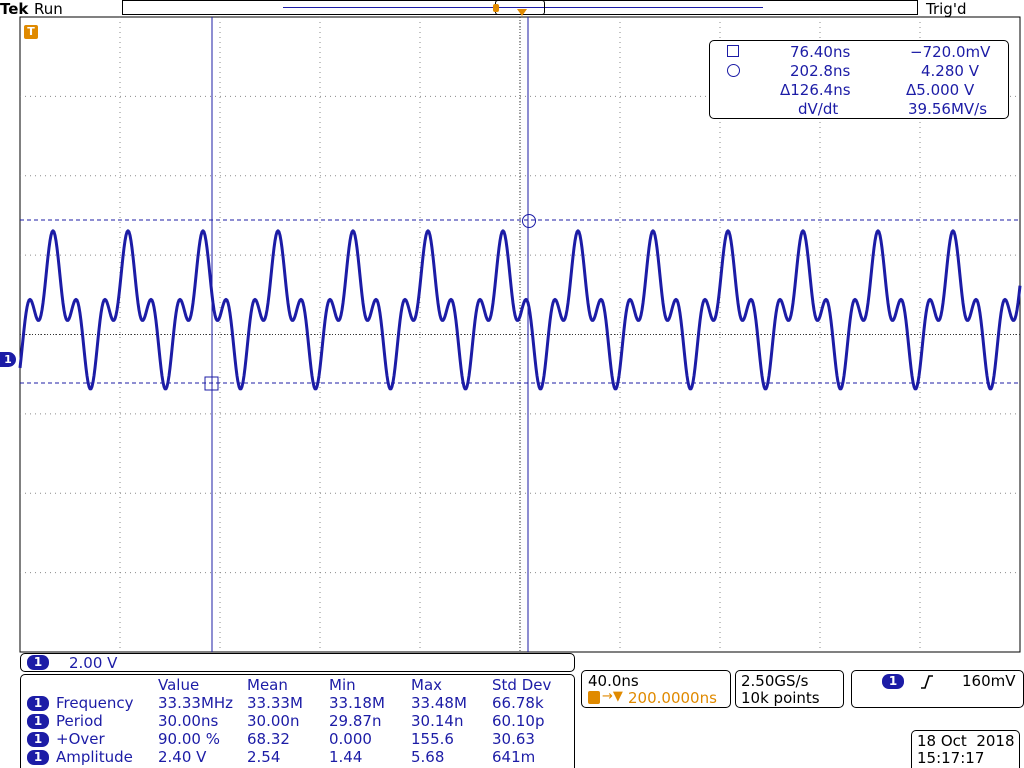  Describe the element at coordinates (733, 70) in the screenshot. I see `circle-icon` at that location.